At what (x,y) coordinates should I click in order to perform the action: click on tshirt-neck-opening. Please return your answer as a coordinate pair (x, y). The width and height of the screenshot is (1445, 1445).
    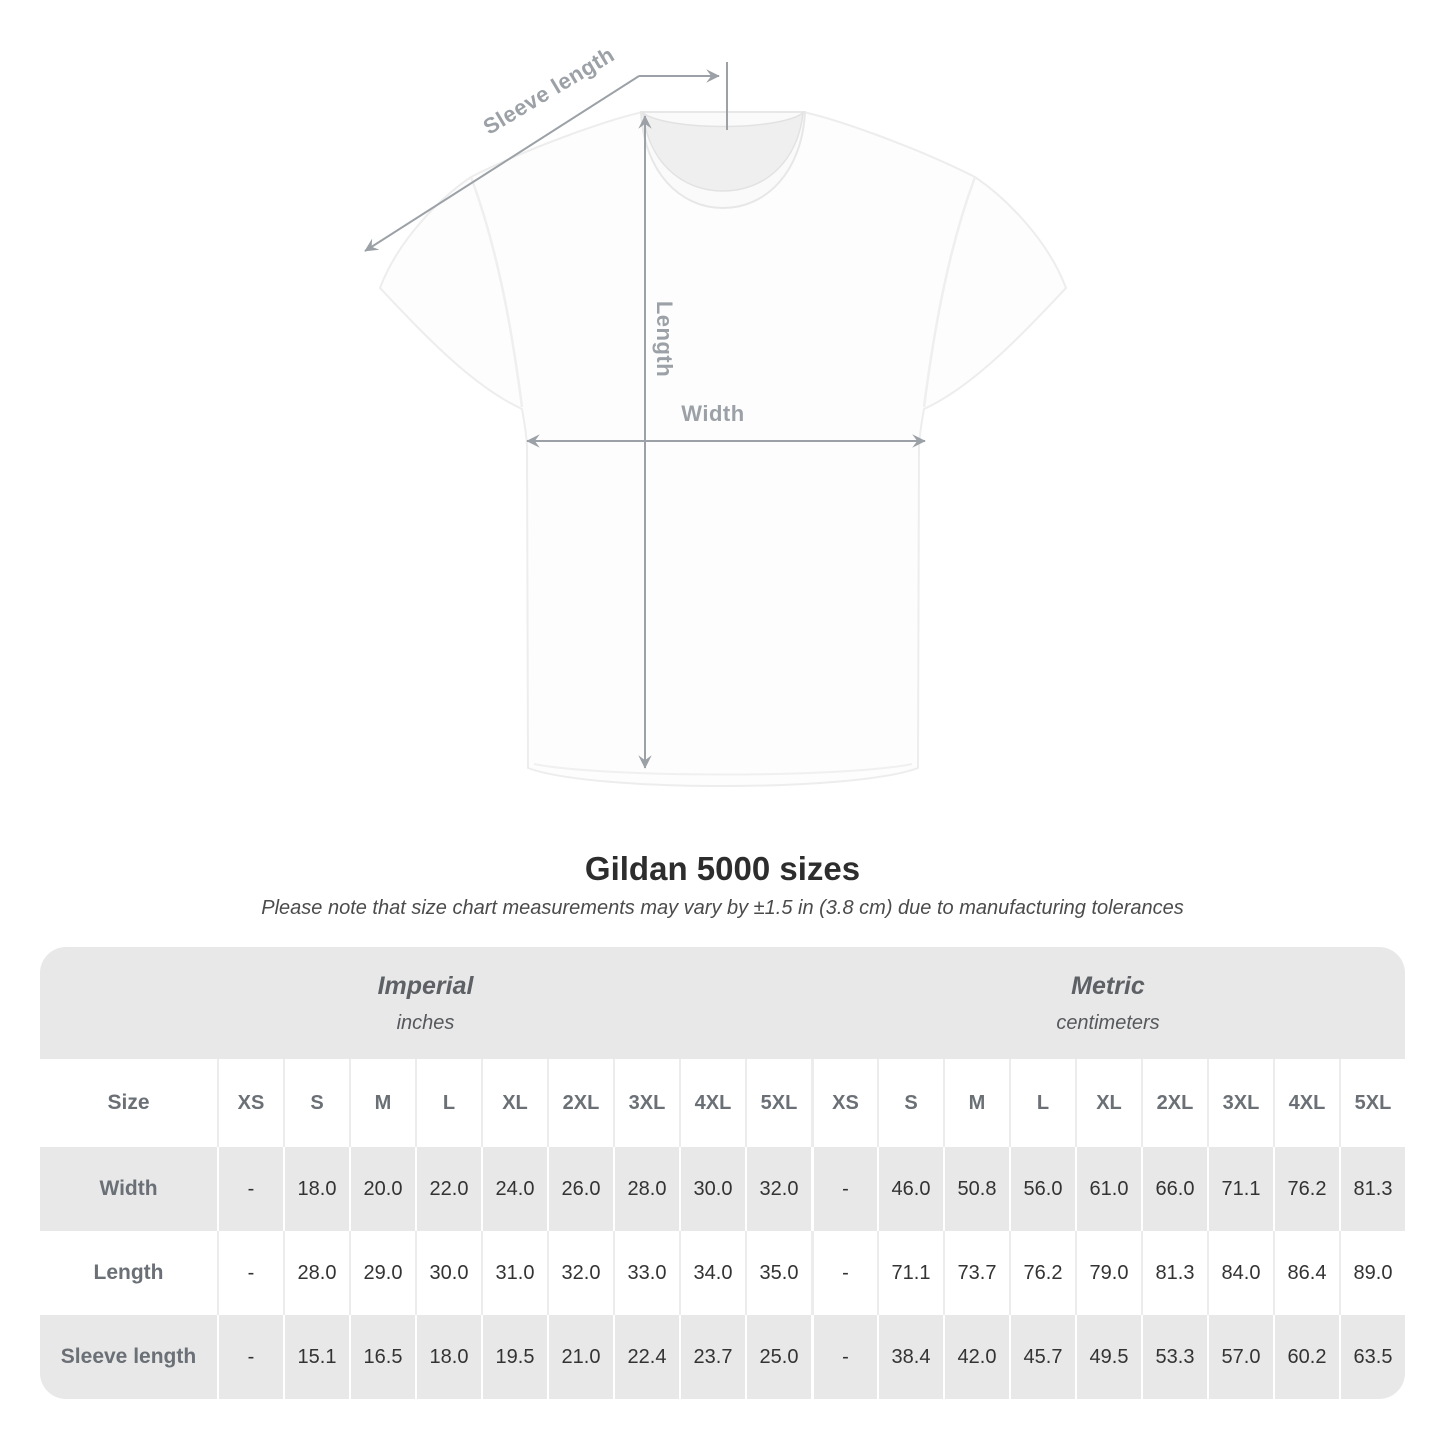
    Looking at the image, I should click on (723, 151).